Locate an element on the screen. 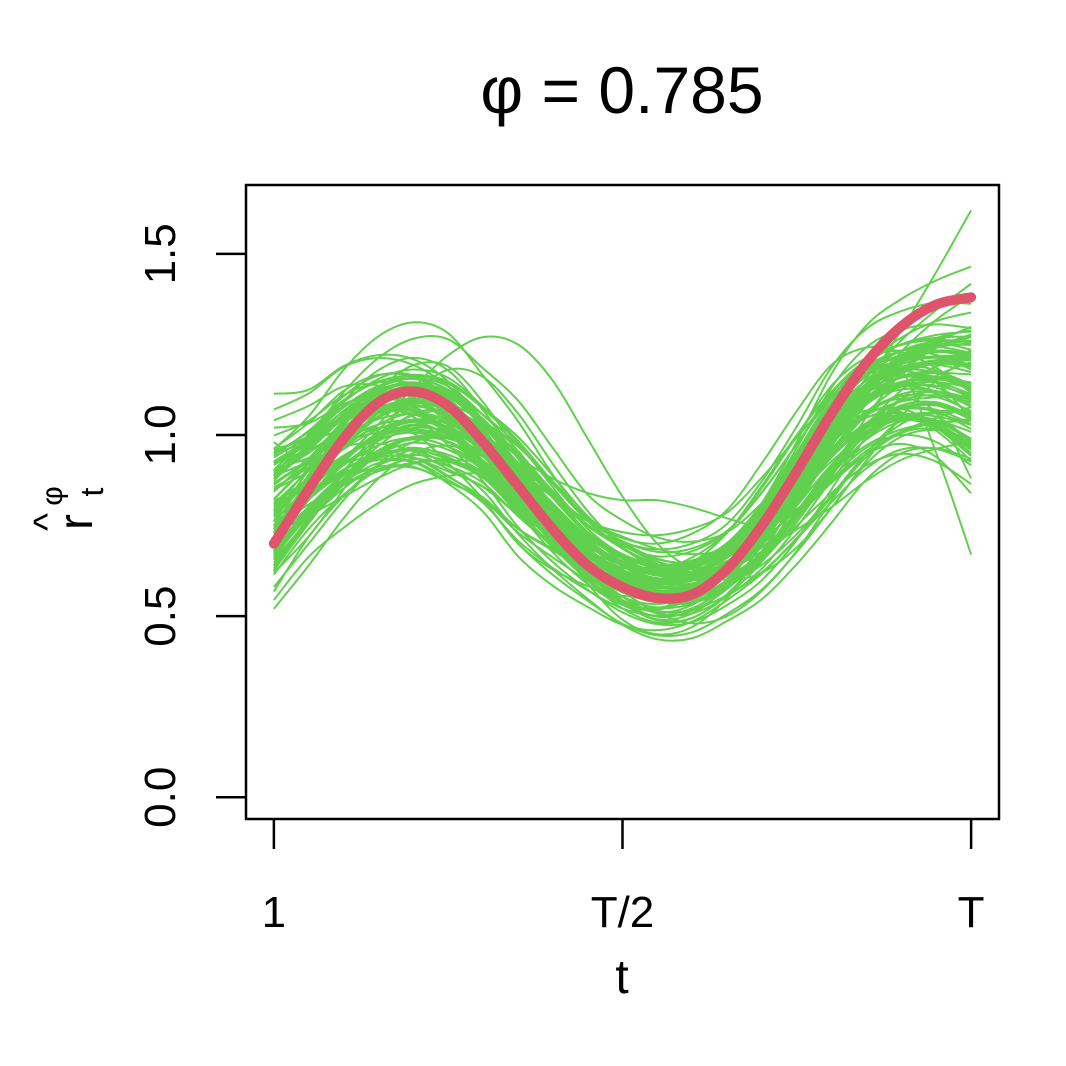  x-tick-label: T is located at coordinates (971, 912).